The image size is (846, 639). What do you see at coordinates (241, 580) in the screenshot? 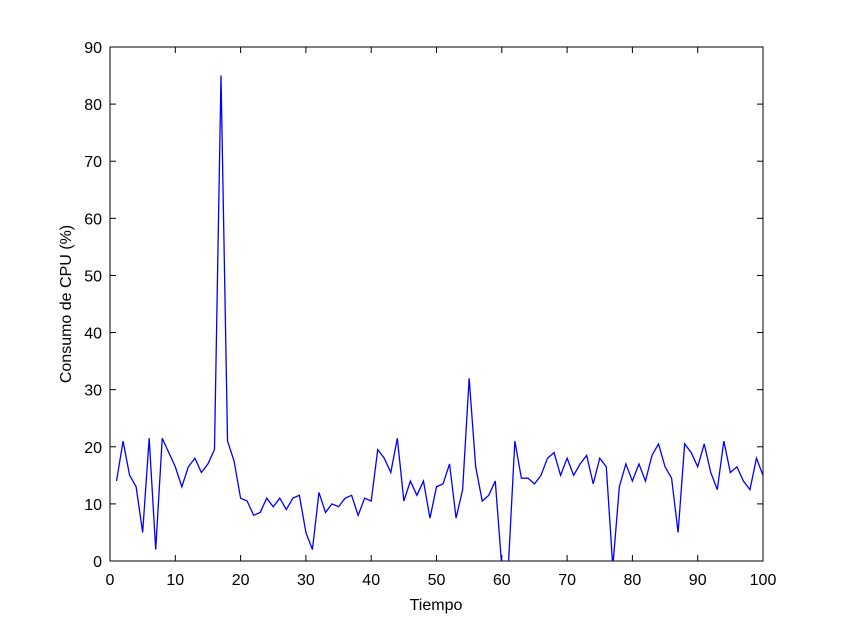
I see `x-tick-label: 20` at bounding box center [241, 580].